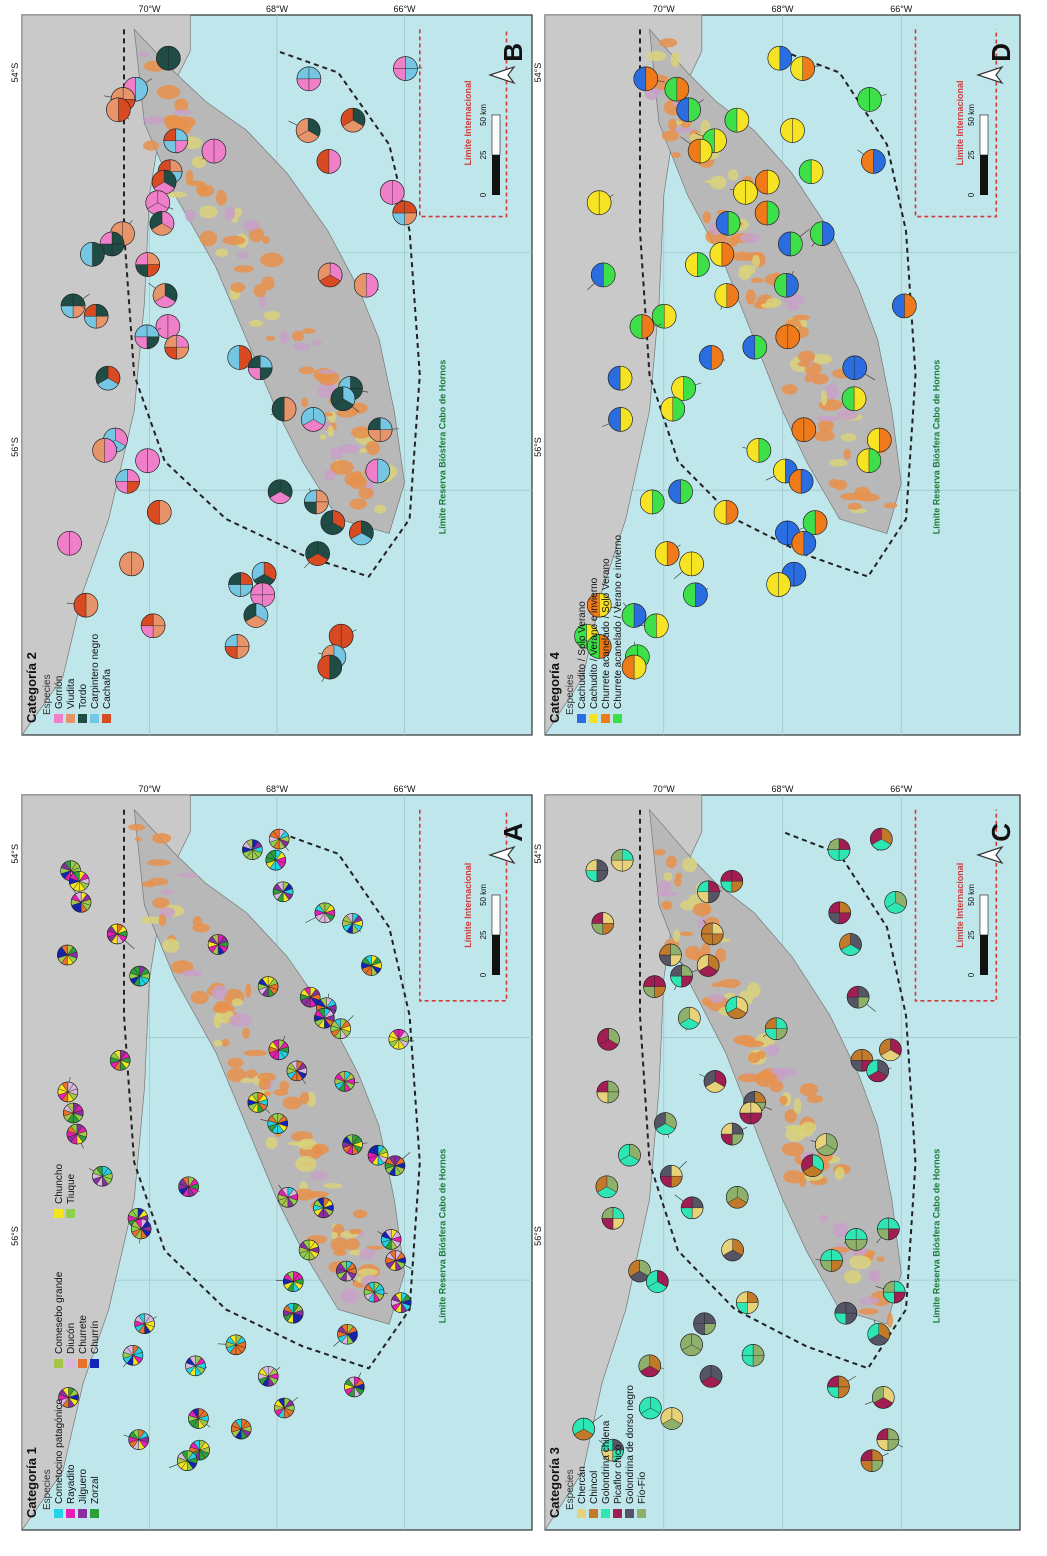 The image size is (1047, 1556). What do you see at coordinates (95, 1490) in the screenshot?
I see `legend-item-label: Zorzal` at bounding box center [95, 1490].